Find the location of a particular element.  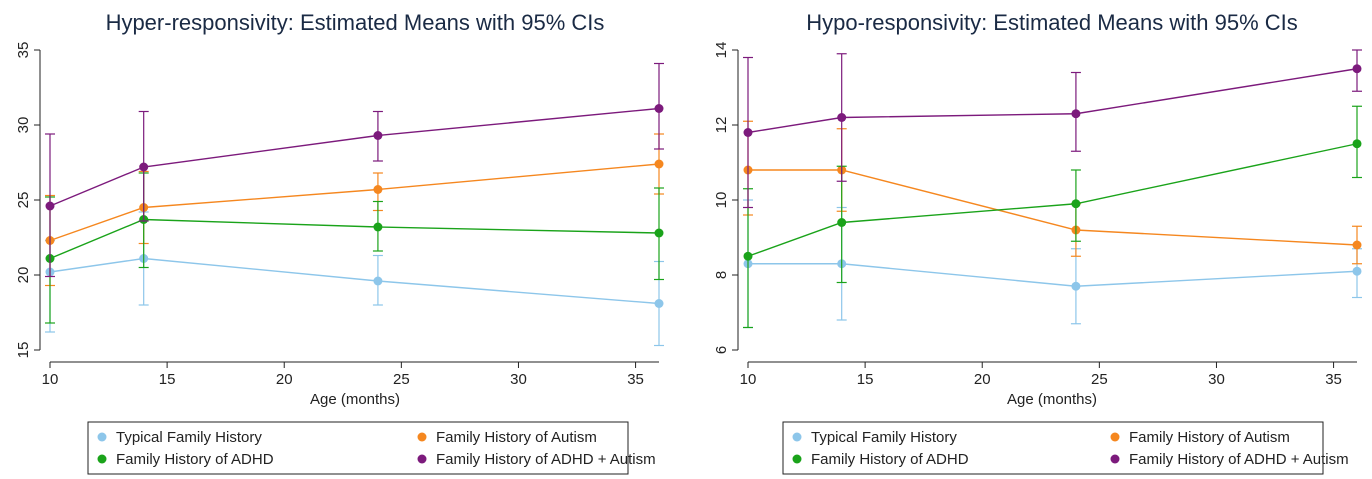

y-tick-label: 8 is located at coordinates (721, 275).